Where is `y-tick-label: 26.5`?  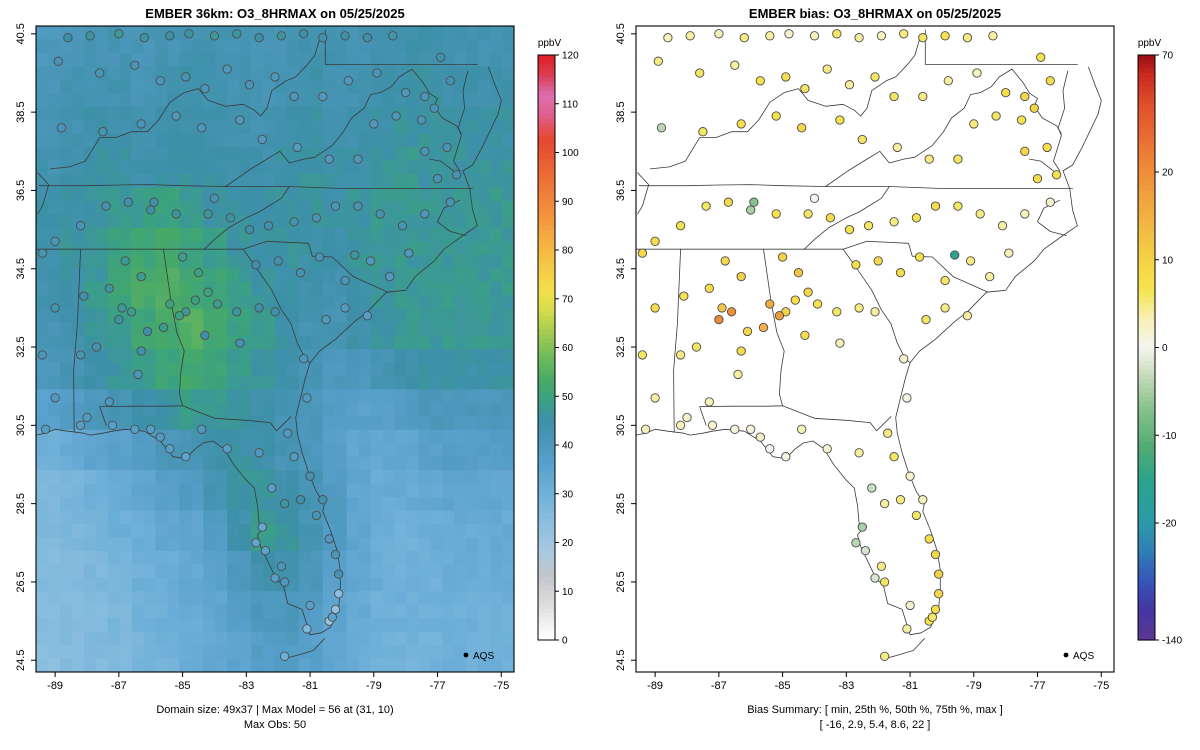 y-tick-label: 26.5 is located at coordinates (21, 581).